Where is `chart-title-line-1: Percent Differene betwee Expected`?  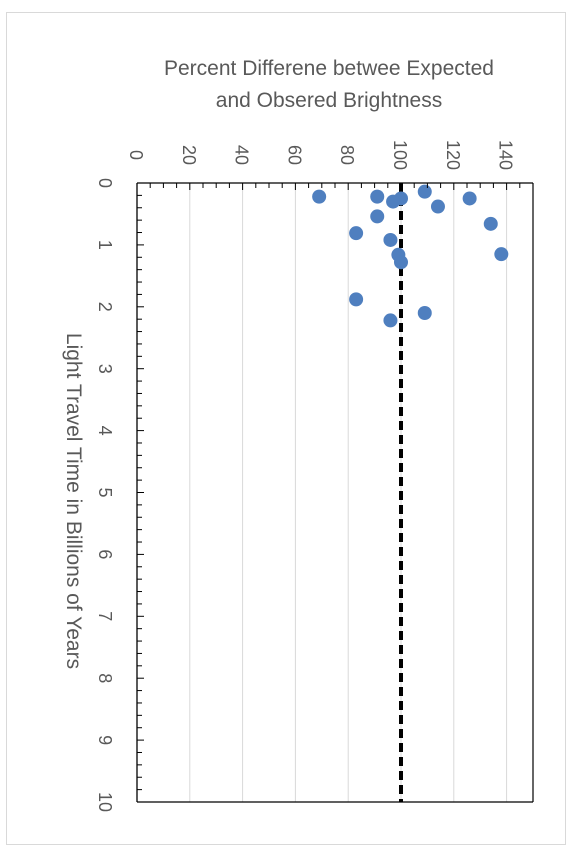 chart-title-line-1: Percent Differene betwee Expected is located at coordinates (329, 68).